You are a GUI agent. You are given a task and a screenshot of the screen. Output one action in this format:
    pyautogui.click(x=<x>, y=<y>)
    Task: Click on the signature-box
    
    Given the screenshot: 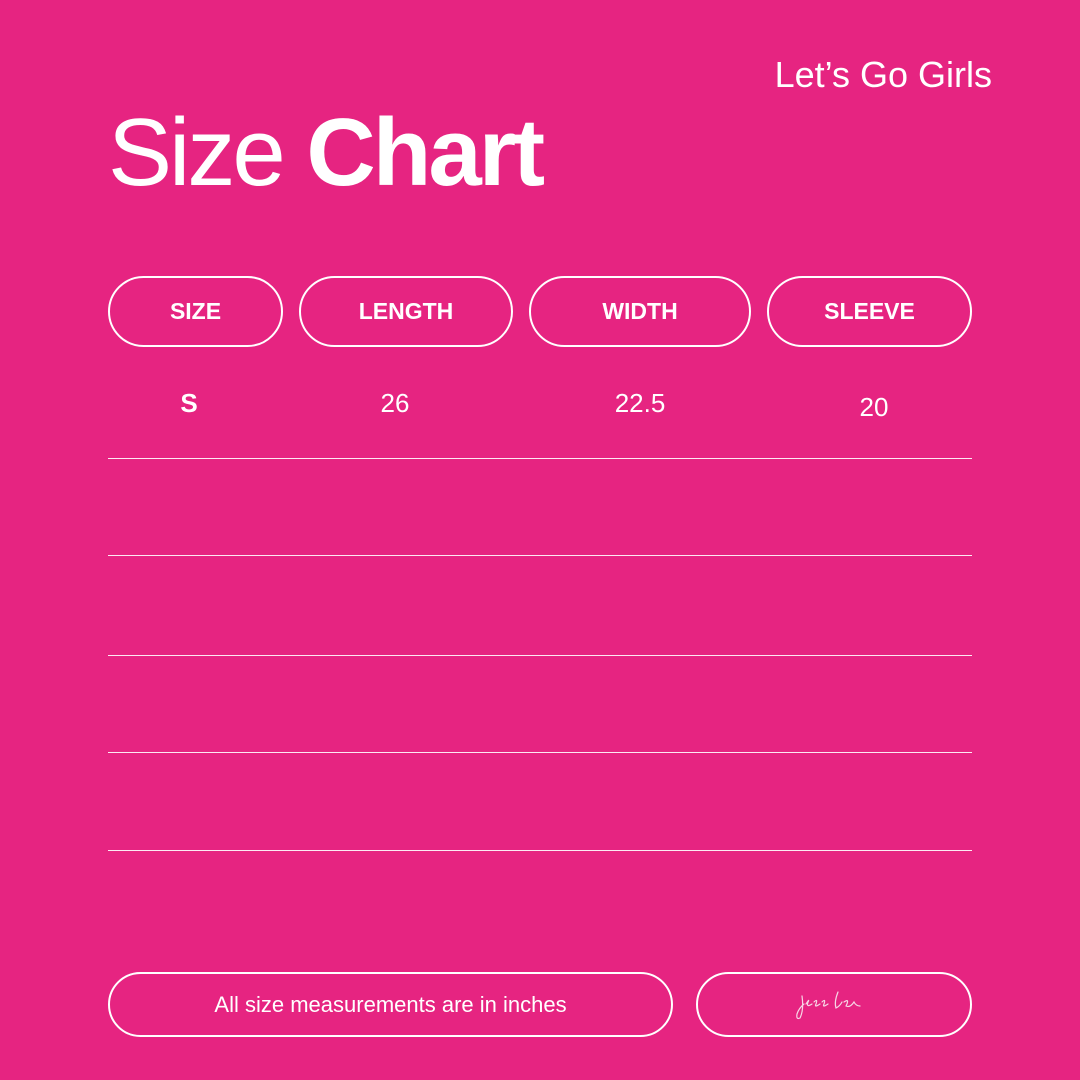 What is the action you would take?
    pyautogui.click(x=834, y=1004)
    